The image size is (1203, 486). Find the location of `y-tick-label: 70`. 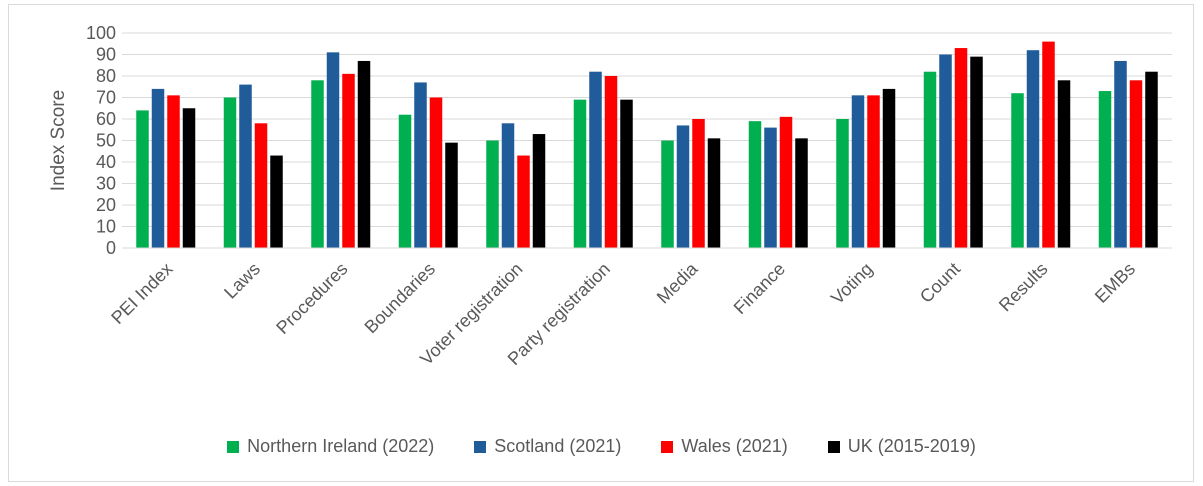

y-tick-label: 70 is located at coordinates (106, 98).